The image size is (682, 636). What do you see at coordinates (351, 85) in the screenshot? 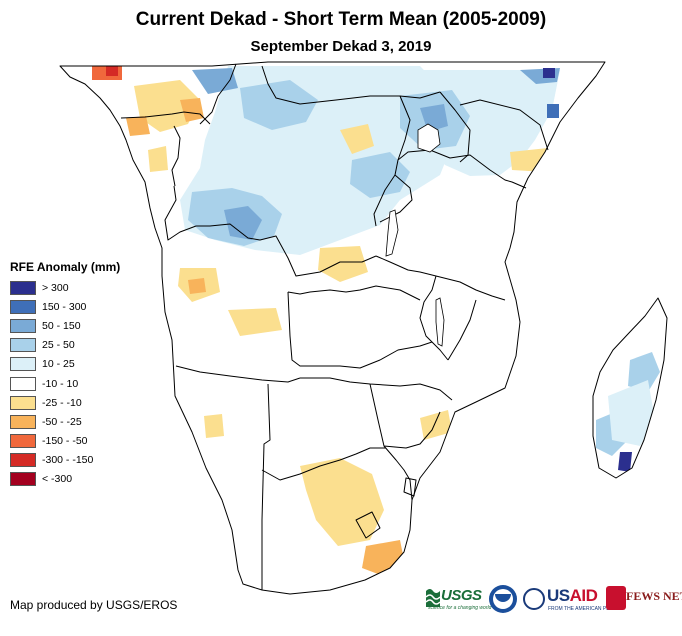
I see `border-car-drc-north` at bounding box center [351, 85].